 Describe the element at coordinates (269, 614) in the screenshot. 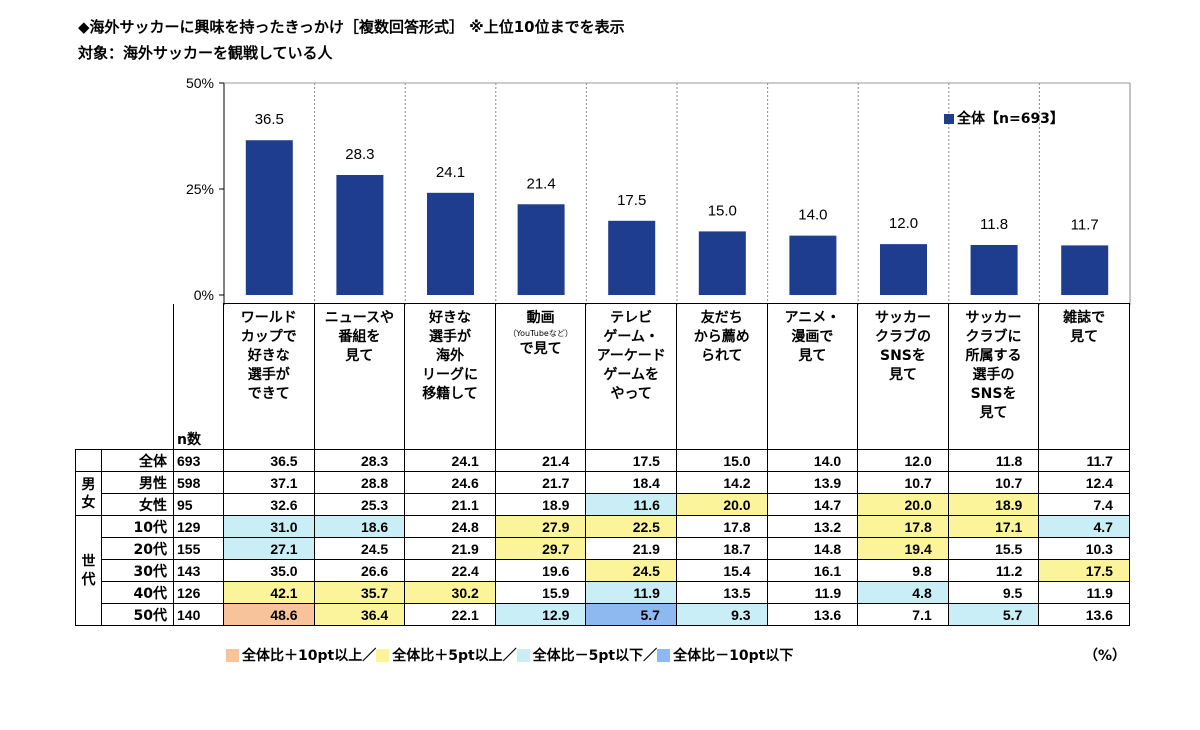

I see `table-cell: 48.6` at that location.